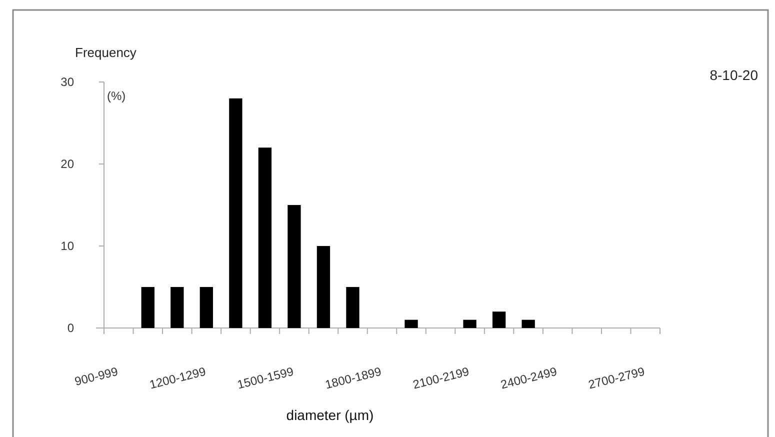  I want to click on annotation: (%), so click(116, 96).